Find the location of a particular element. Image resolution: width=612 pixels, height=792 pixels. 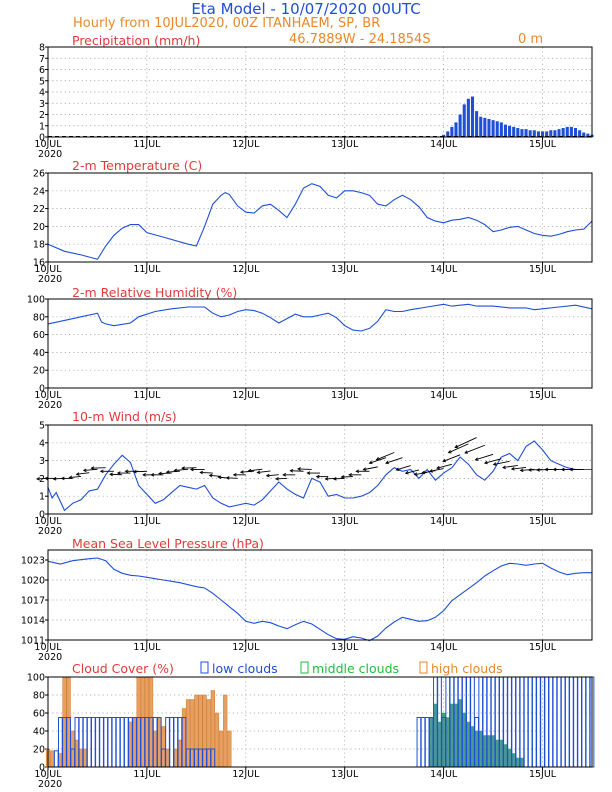

precip-x-tick-label: 13JUL is located at coordinates (345, 144).